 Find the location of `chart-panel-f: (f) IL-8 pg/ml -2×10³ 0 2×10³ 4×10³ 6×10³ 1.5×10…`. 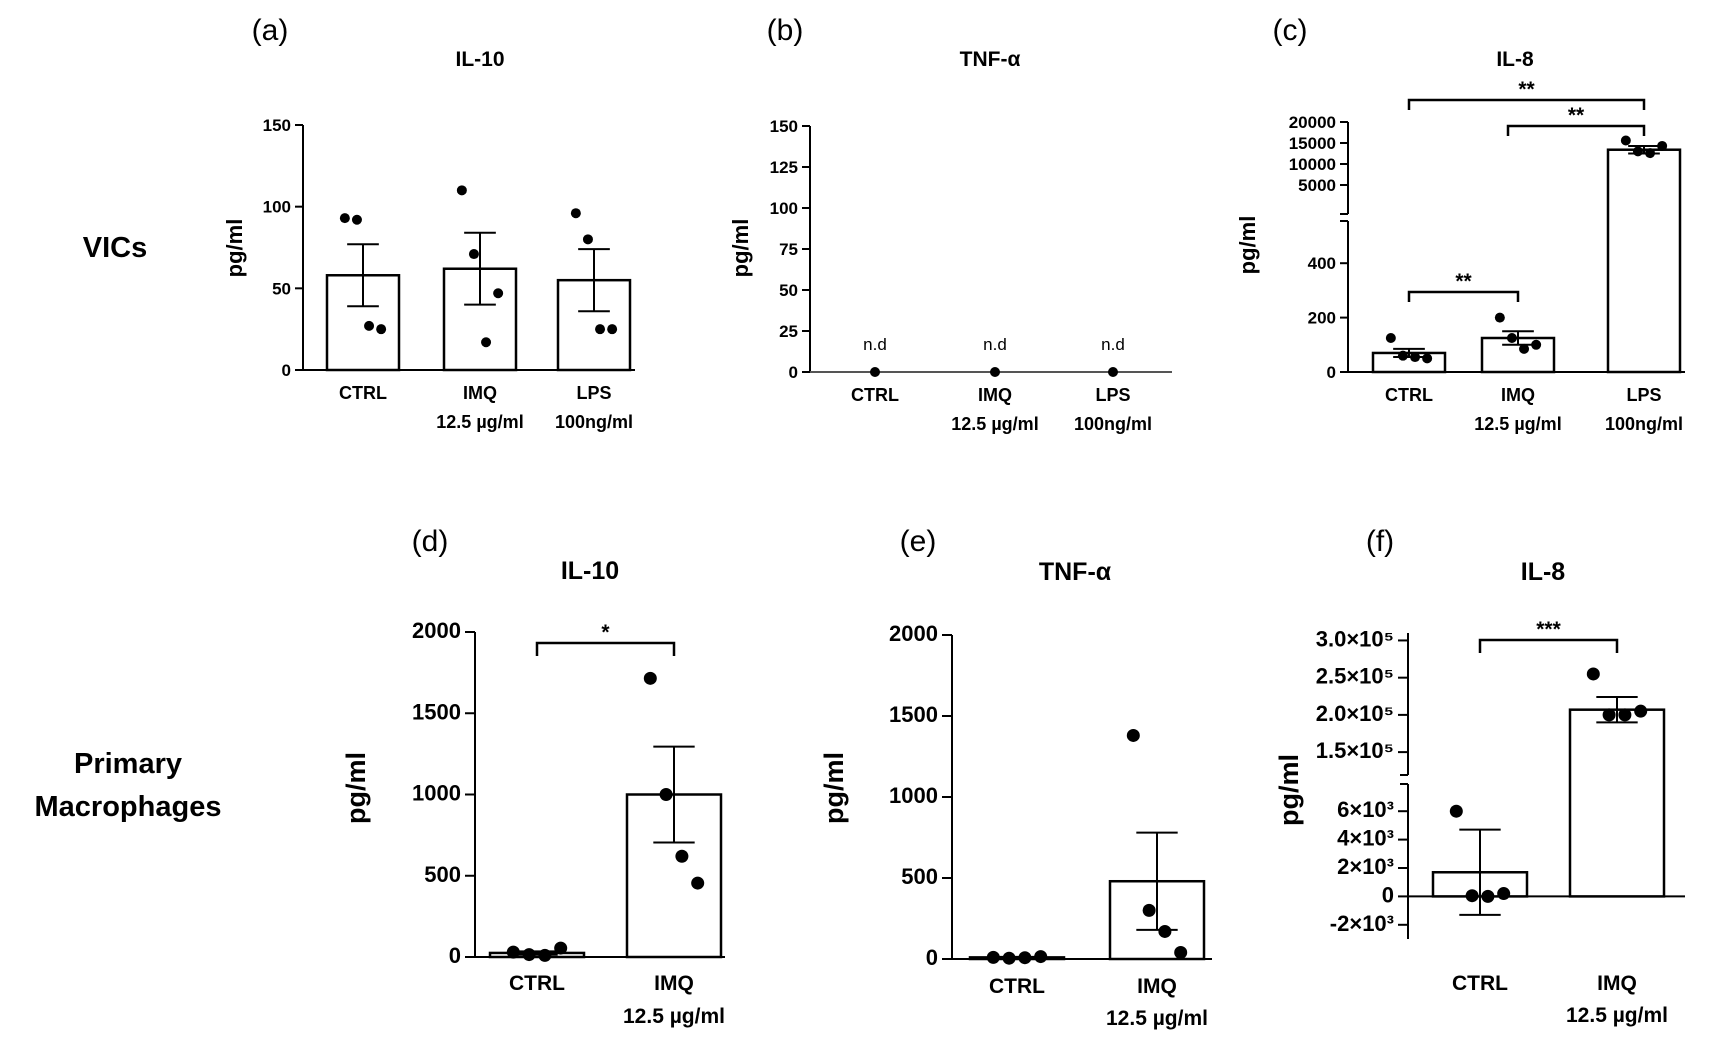

chart-panel-f: (f) IL-8 pg/ml -2×10³ 0 2×10³ 4×10³ 6×10³ 1.5×10… is located at coordinates (1479, 776).